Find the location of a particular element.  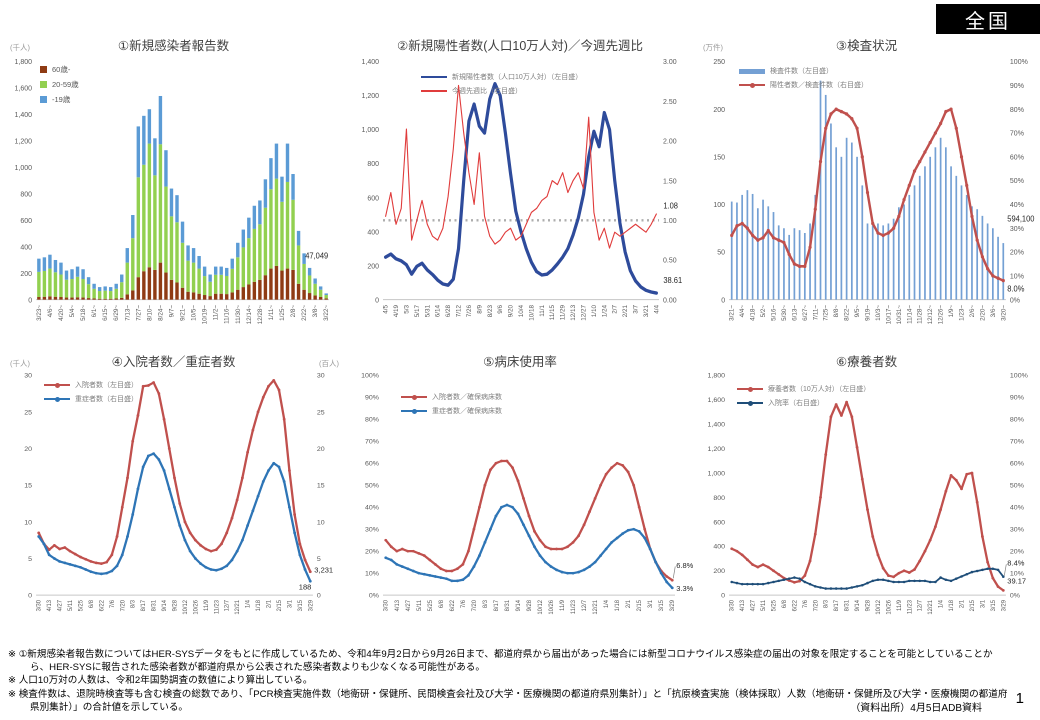

svg-text: 10/12 is located at coordinates (186, 607).